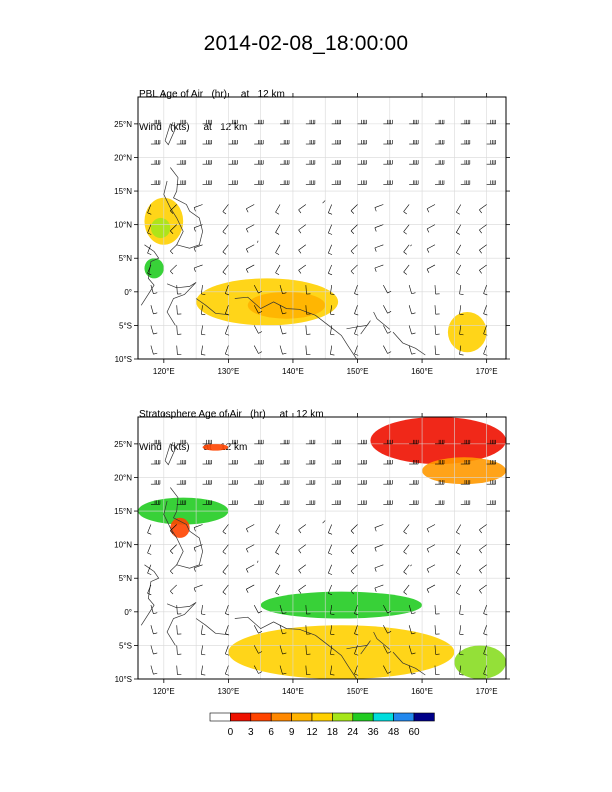 This screenshot has height=792, width=612. I want to click on x-tick-label: 140°E, so click(293, 371).